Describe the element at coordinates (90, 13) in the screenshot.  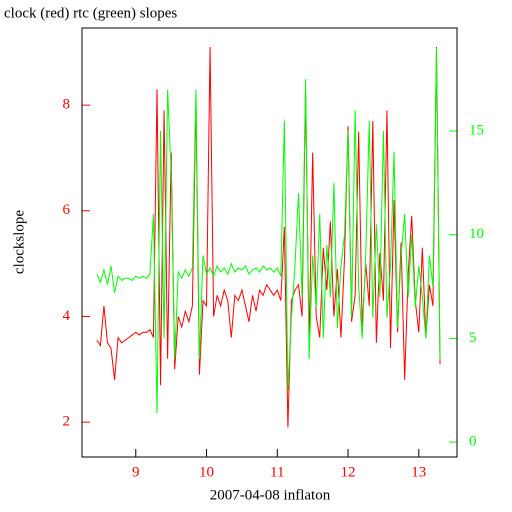
I see `chart-title: clock (red) rtc (green) slopes` at that location.